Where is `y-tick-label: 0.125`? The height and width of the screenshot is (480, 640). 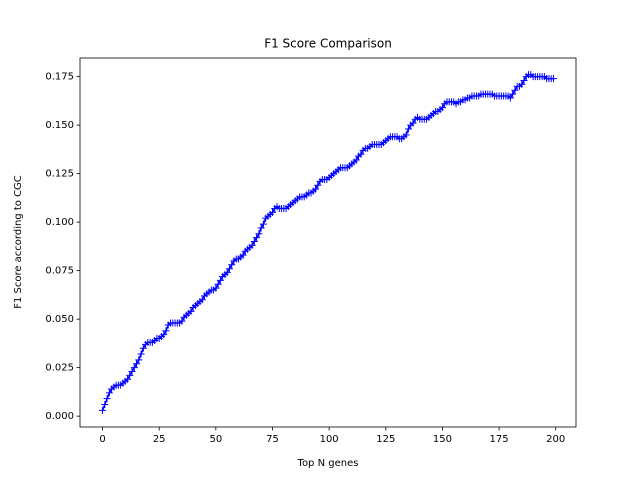
y-tick-label: 0.125 is located at coordinates (59, 174).